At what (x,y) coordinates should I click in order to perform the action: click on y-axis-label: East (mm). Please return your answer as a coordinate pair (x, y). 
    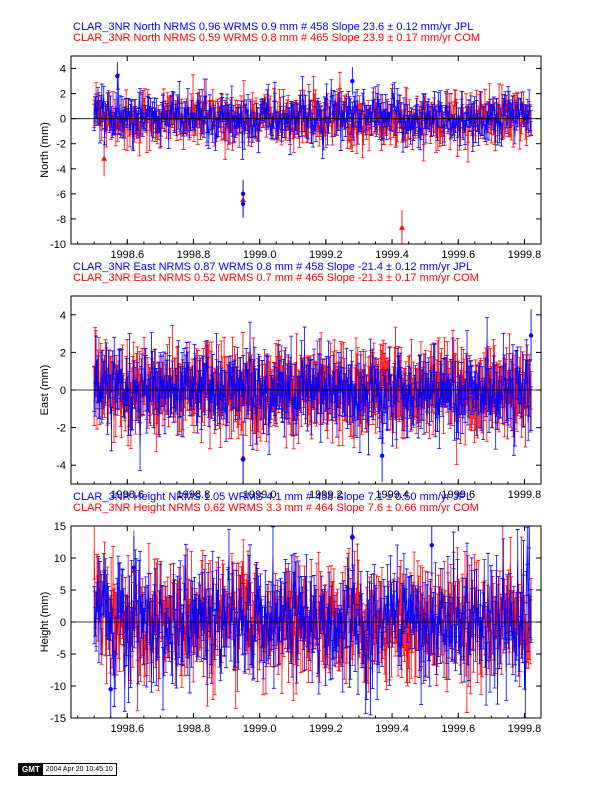
    Looking at the image, I should click on (45, 390).